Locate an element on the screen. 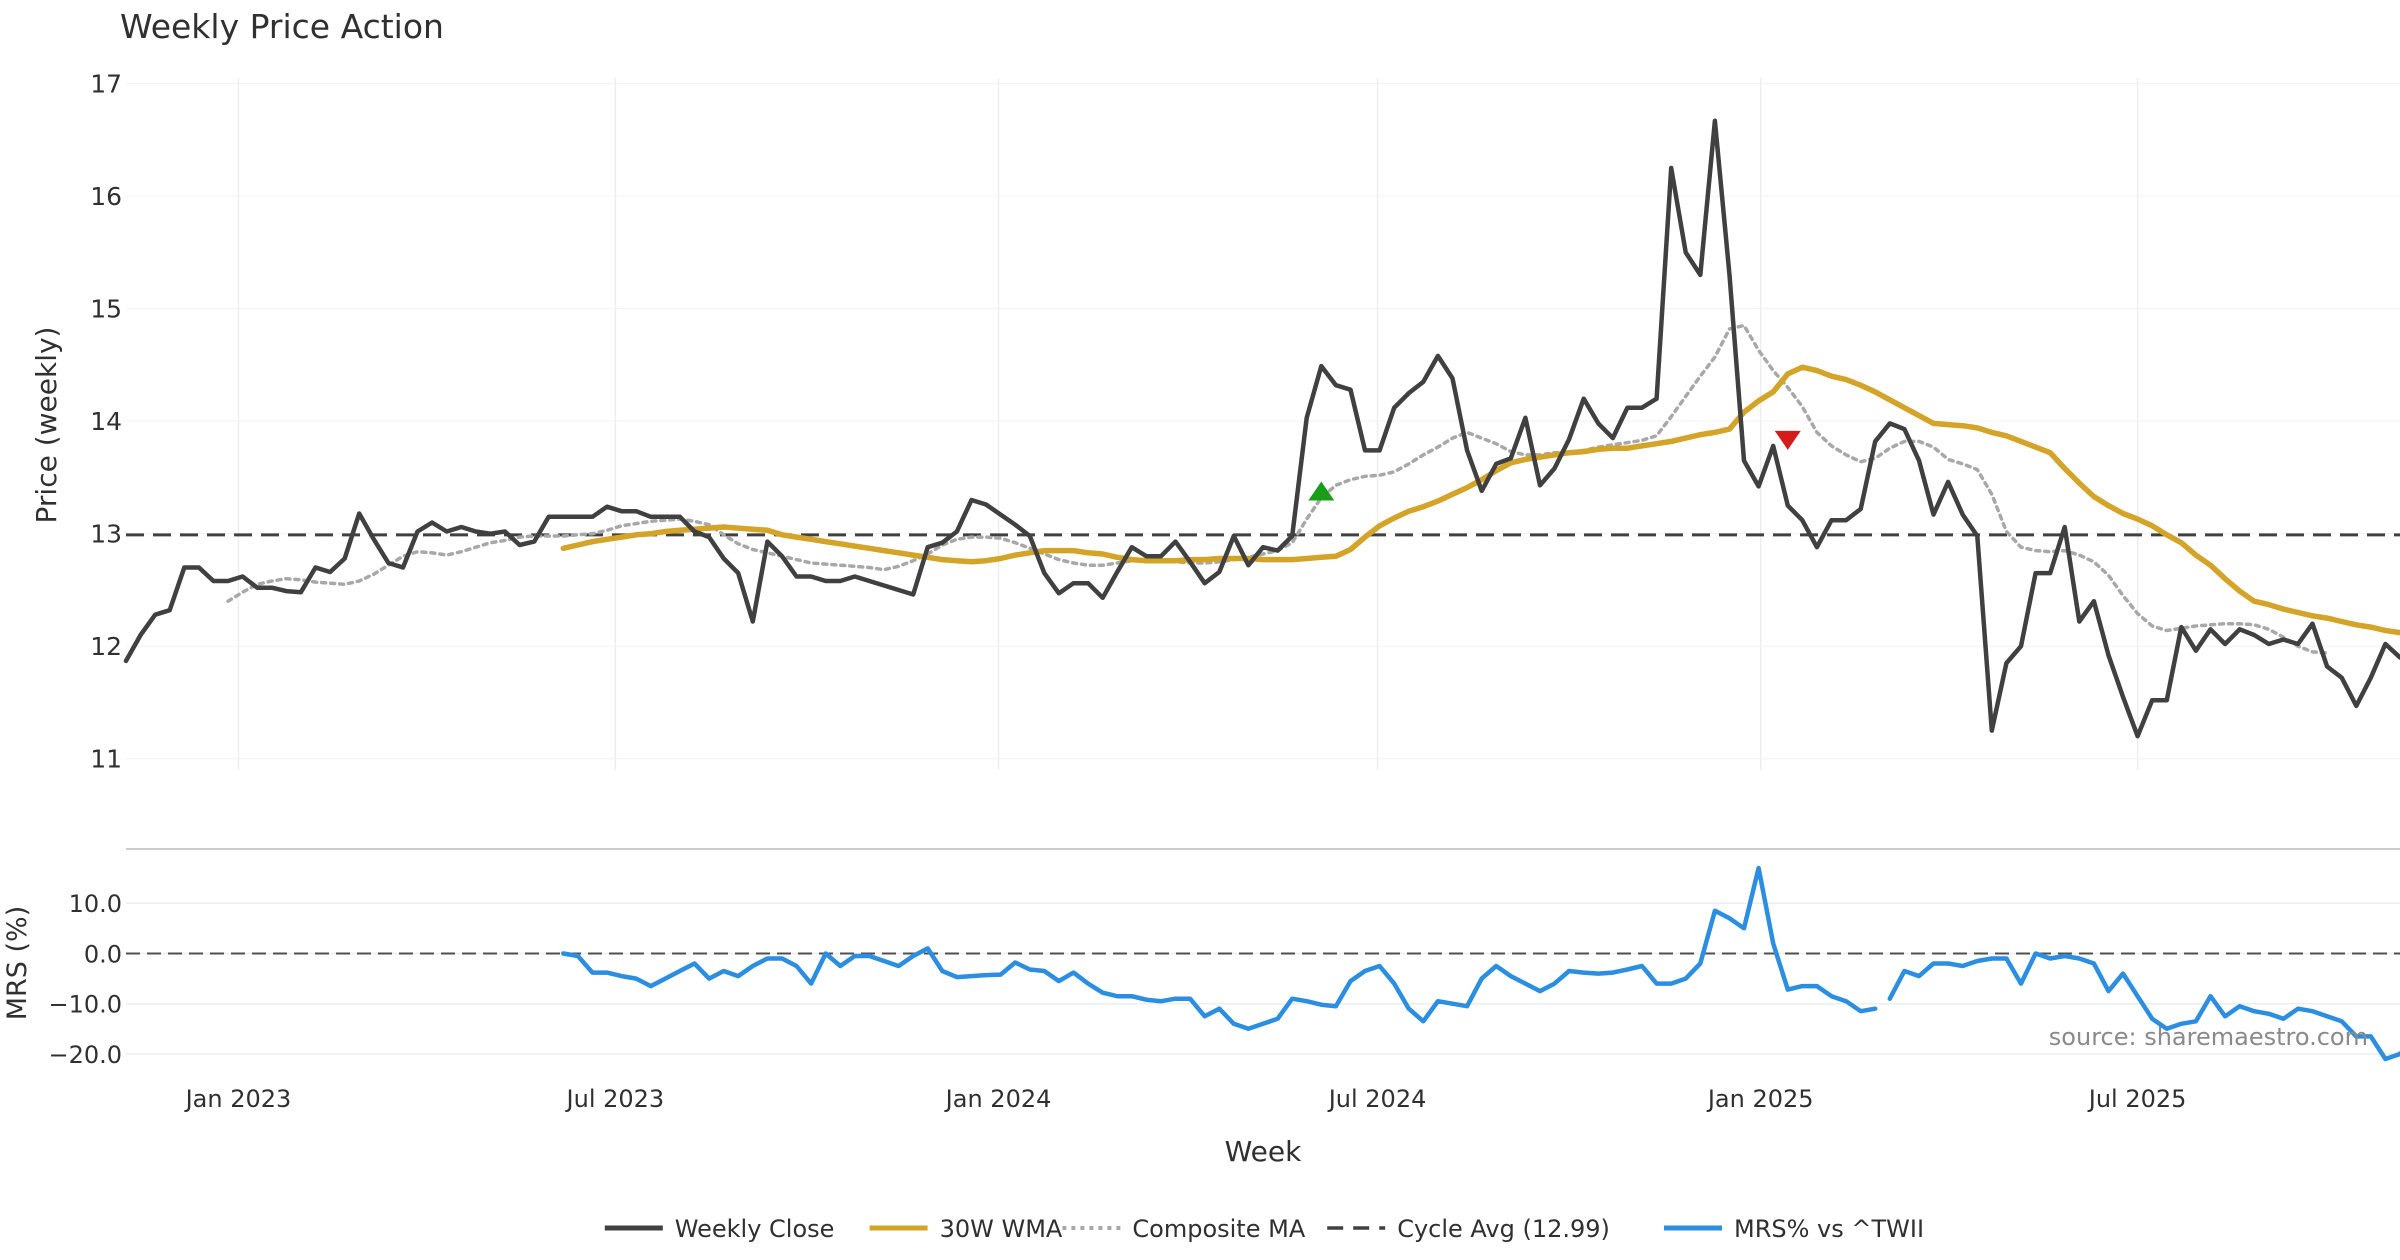  legend-label-composite-ma: Composite MA is located at coordinates (1218, 1229).